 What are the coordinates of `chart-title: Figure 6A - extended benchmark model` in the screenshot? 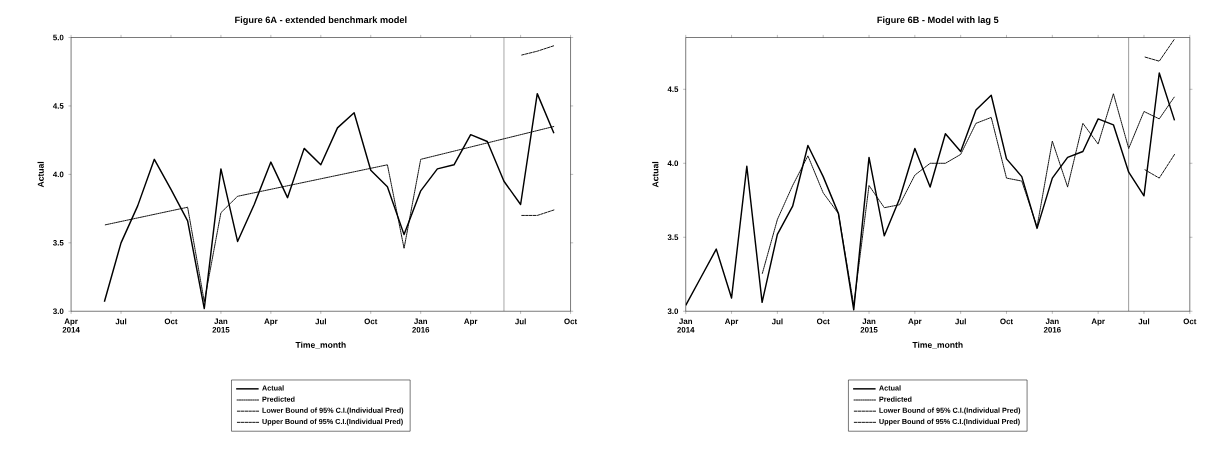 It's located at (321, 20).